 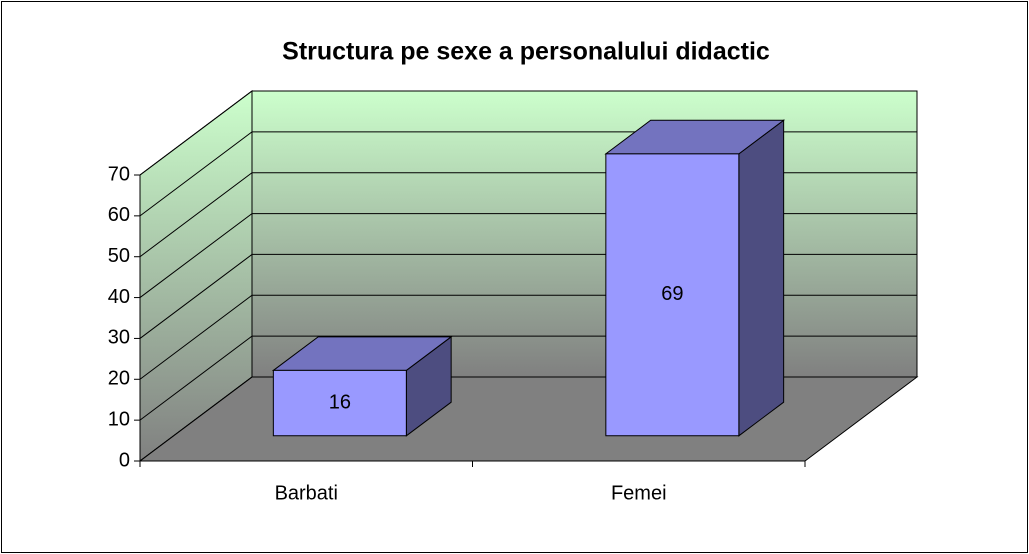 What do you see at coordinates (124, 460) in the screenshot?
I see `y-tick-label: 0` at bounding box center [124, 460].